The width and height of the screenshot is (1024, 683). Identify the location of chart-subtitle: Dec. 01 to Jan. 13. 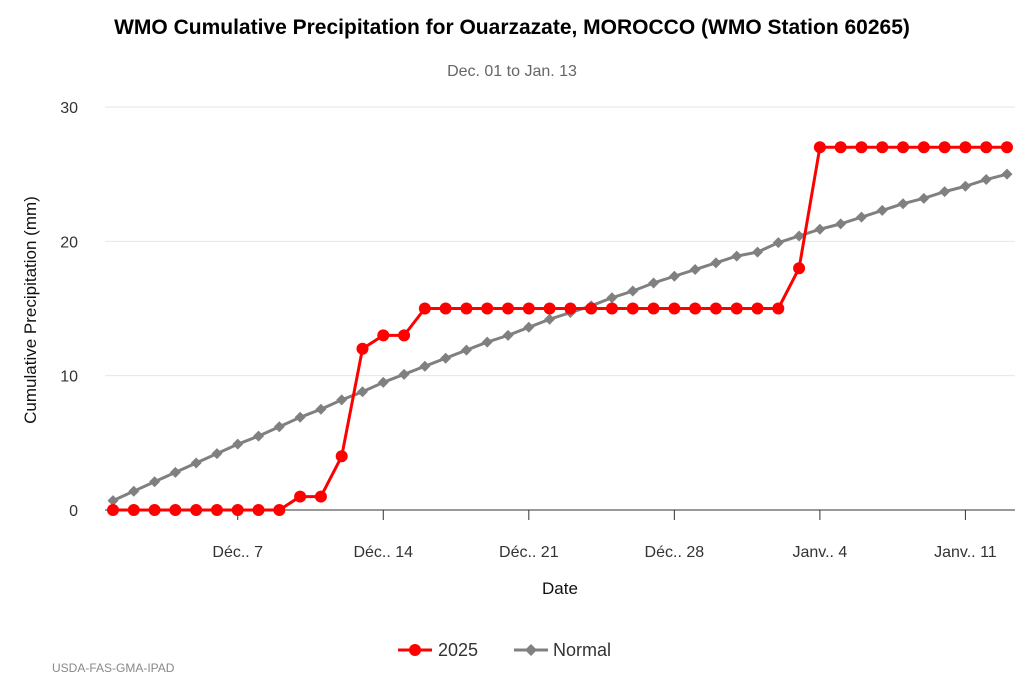
(512, 71).